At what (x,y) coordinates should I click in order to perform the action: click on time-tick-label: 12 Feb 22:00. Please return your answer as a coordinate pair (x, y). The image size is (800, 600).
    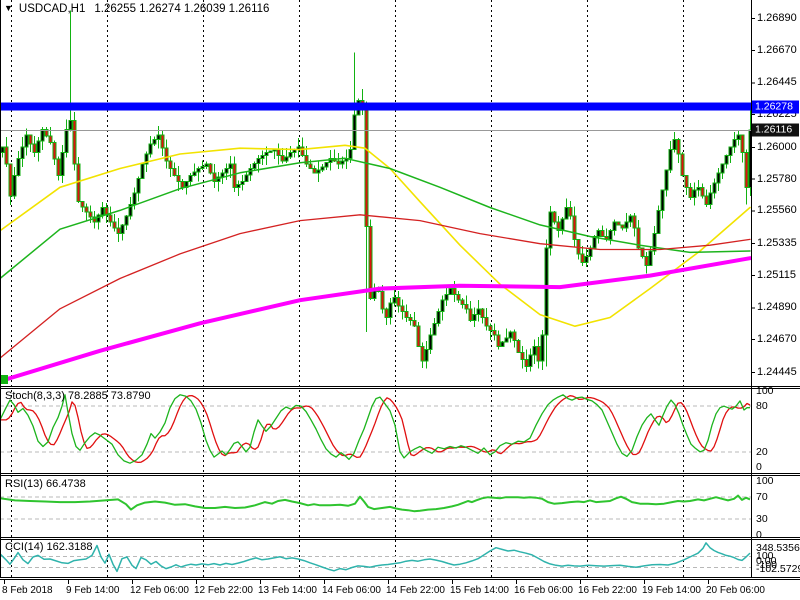
    Looking at the image, I should click on (223, 590).